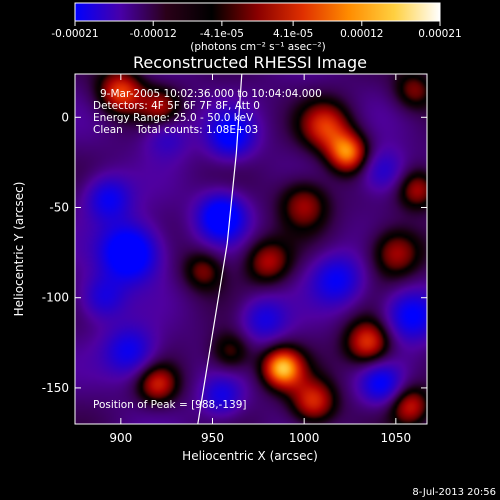 This screenshot has width=500, height=500. I want to click on info-detectors: Detectors: 4F 5F 6F 7F 8F, Att 0, so click(176, 106).